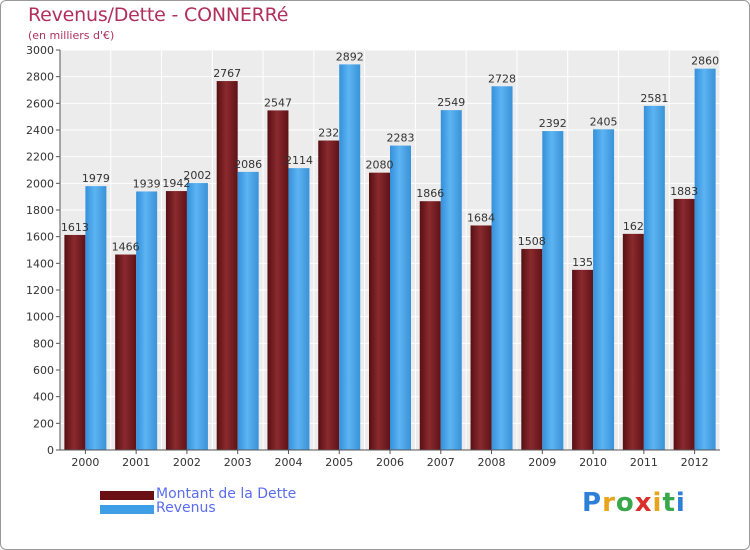 This screenshot has height=550, width=750. I want to click on chart-title: Revenus/Dette - CONNERRé, so click(158, 15).